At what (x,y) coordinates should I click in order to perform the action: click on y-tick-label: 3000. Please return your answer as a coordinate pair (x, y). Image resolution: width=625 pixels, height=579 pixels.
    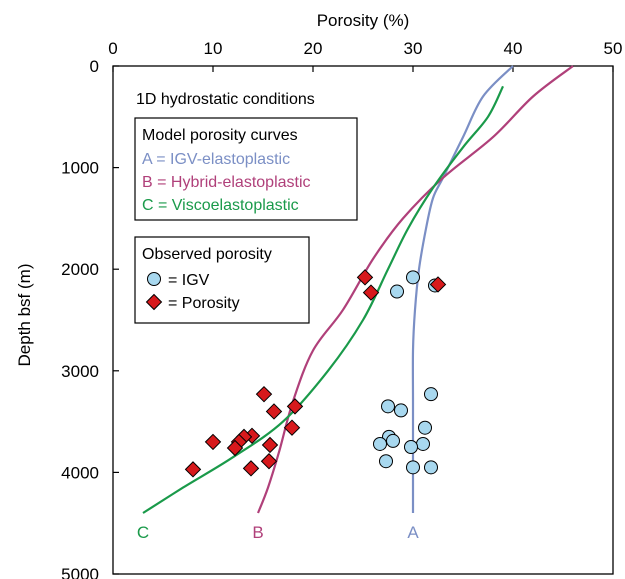
    Looking at the image, I should click on (80, 371).